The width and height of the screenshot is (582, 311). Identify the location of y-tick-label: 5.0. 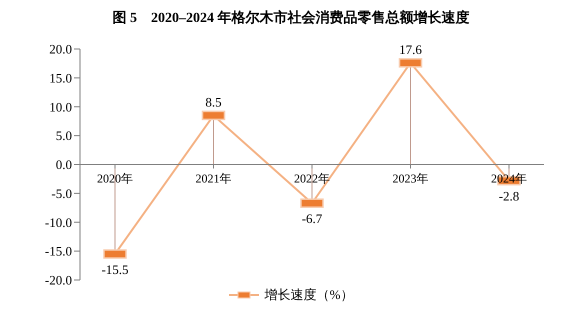
(64, 136).